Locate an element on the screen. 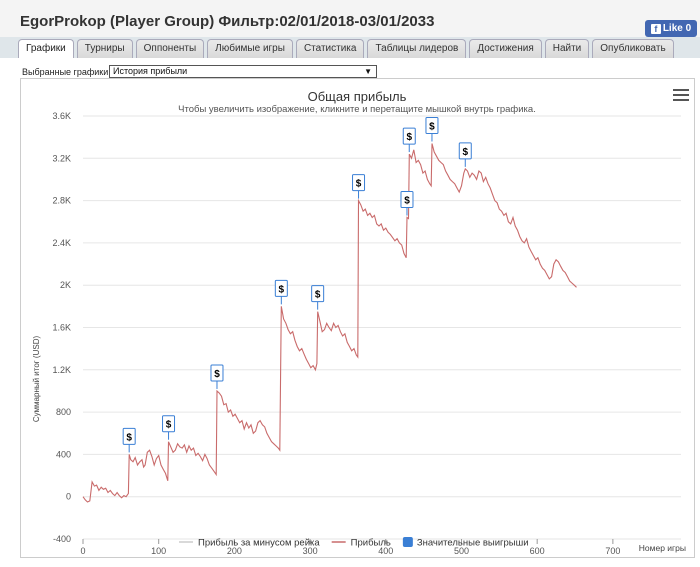 This screenshot has height=567, width=700. y-tick-label: 3.6K is located at coordinates (61, 116).